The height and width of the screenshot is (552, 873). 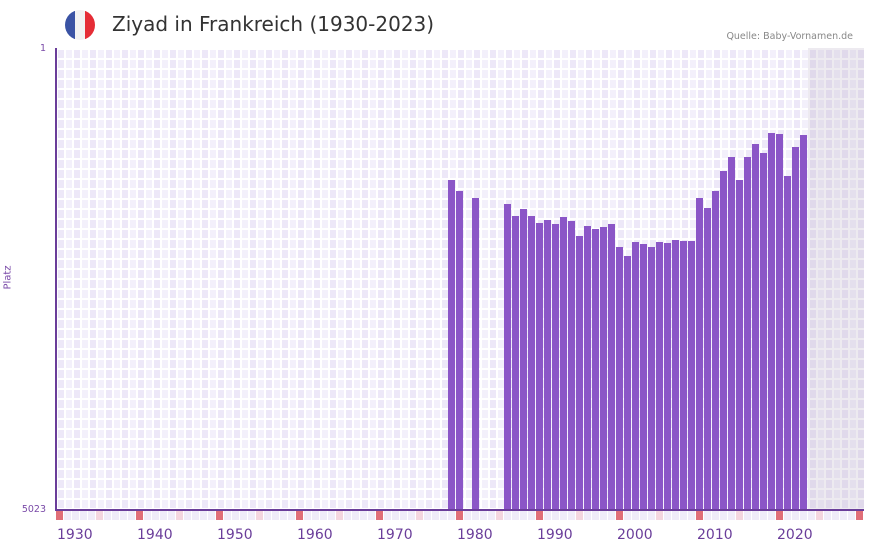 I want to click on flag-stripe-white, so click(x=80, y=25).